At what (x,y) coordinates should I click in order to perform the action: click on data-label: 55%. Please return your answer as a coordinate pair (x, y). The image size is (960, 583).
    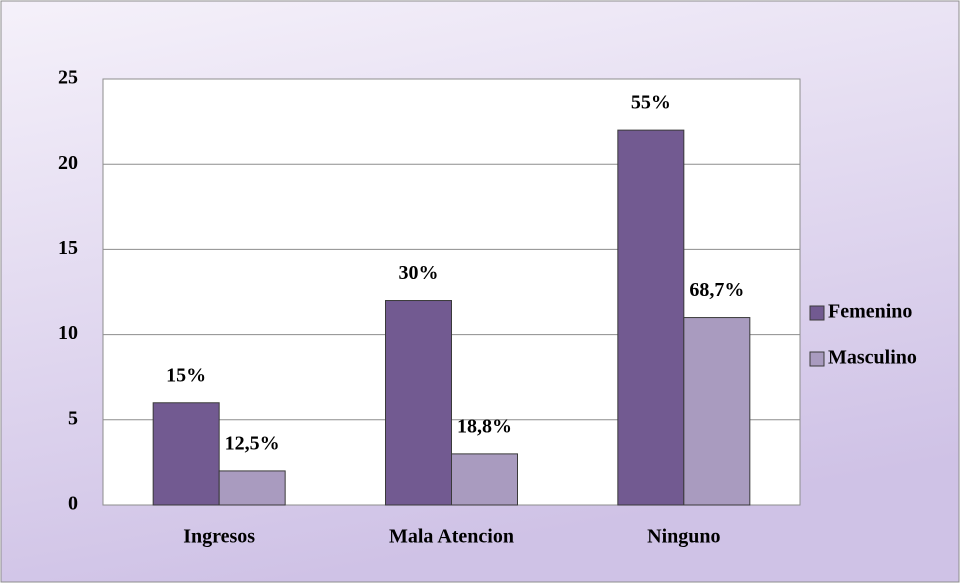
    Looking at the image, I should click on (651, 103).